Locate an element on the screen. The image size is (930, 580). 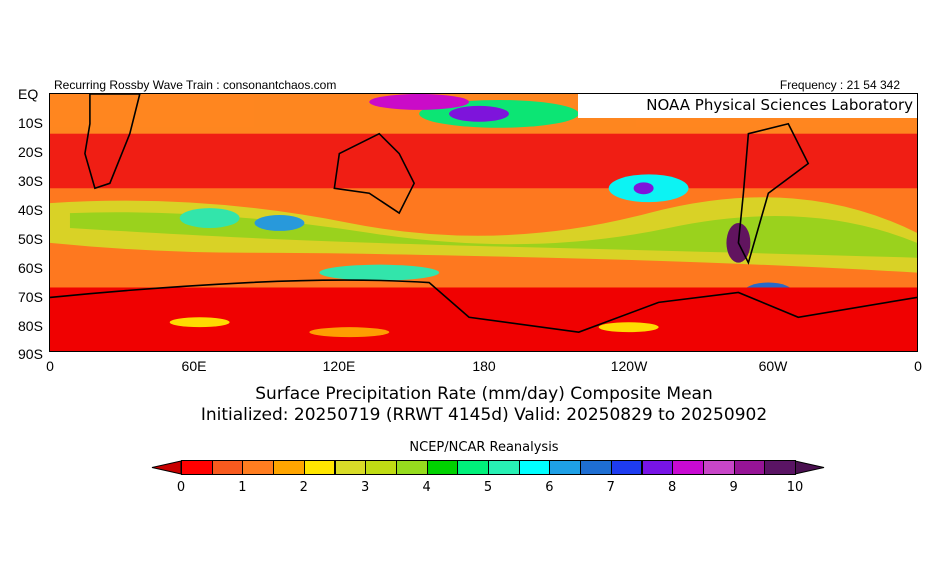
data-source: NCEP/NCAR Reanalysis is located at coordinates (484, 447).